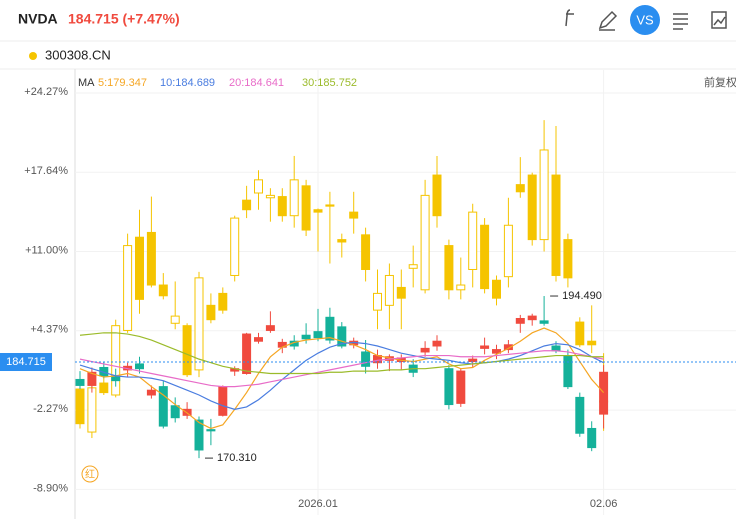  Describe the element at coordinates (582, 296) in the screenshot. I see `annotation-label: 194.490` at that location.